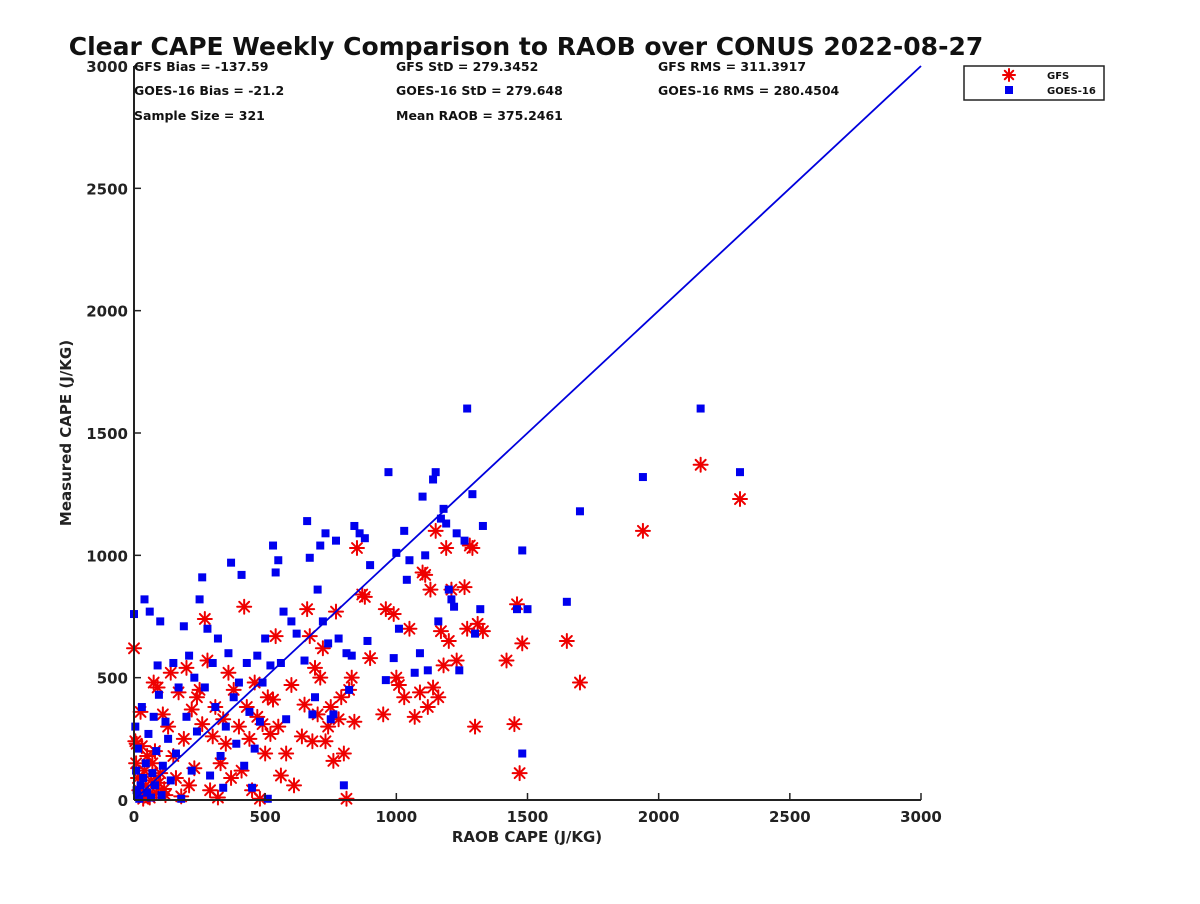 The height and width of the screenshot is (904, 1200). I want to click on y-axis-label: Measured CAPE (J/KG), so click(66, 433).